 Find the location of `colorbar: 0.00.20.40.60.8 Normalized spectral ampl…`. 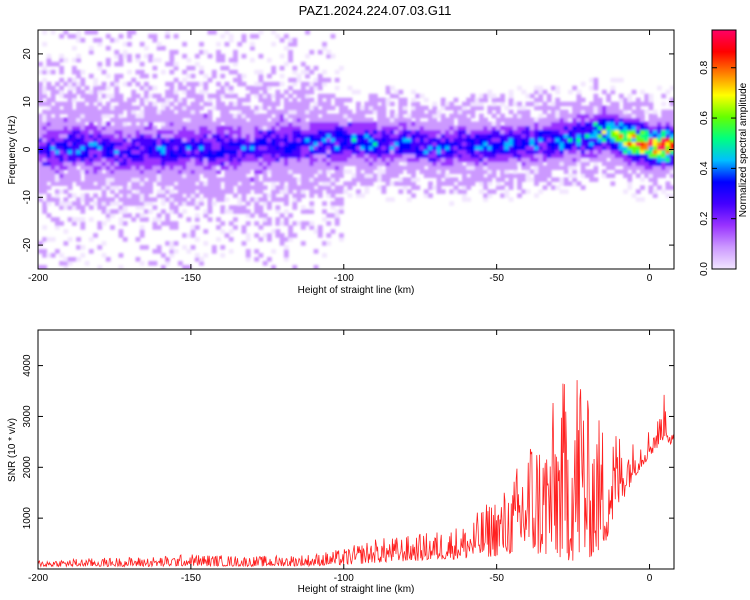

colorbar: 0.00.20.40.60.8 Normalized spectral ampl… is located at coordinates (724, 152).